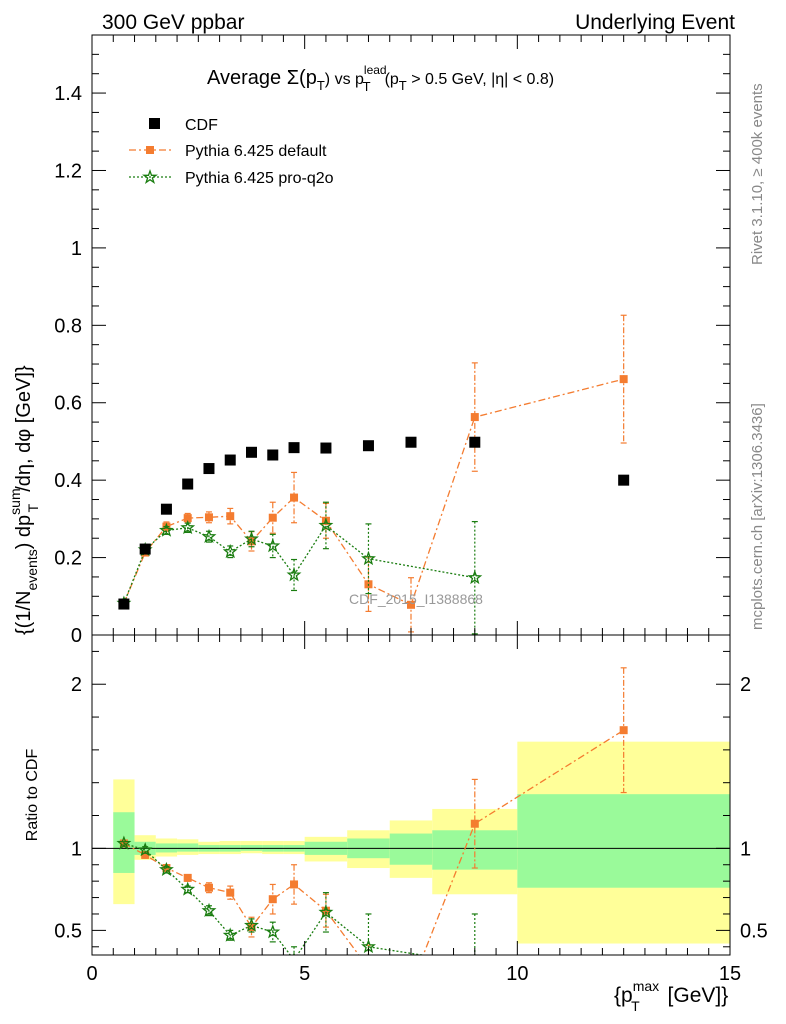 The height and width of the screenshot is (1024, 786). What do you see at coordinates (730, 974) in the screenshot?
I see `x-tick-label-3: 15` at bounding box center [730, 974].